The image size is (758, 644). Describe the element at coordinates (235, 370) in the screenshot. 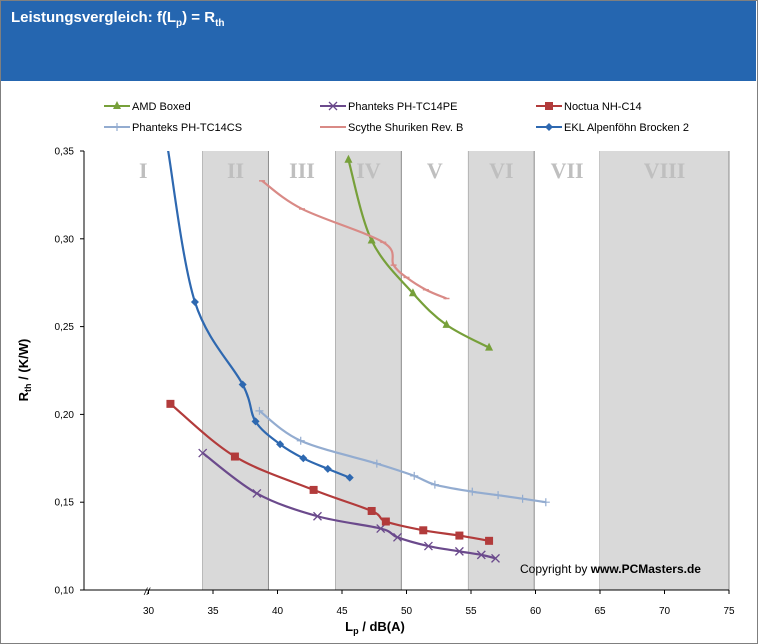

I see `zone-band-ii` at that location.